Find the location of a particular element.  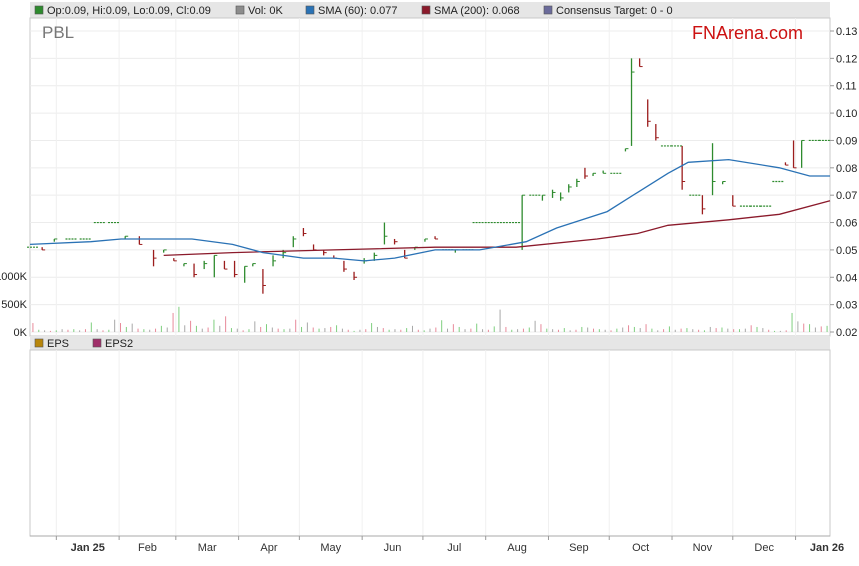

legend-item-consensus: Consensus Target: 0 - 0 is located at coordinates (608, 11).